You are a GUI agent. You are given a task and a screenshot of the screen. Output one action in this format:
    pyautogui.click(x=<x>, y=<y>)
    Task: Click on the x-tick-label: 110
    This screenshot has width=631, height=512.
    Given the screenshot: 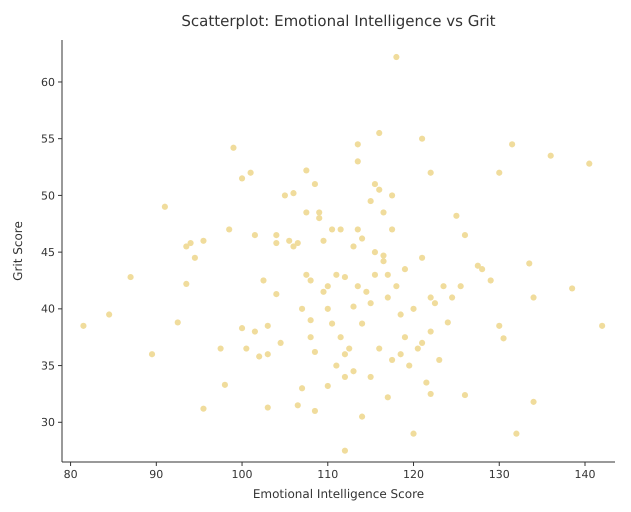 What is the action you would take?
    pyautogui.click(x=327, y=474)
    